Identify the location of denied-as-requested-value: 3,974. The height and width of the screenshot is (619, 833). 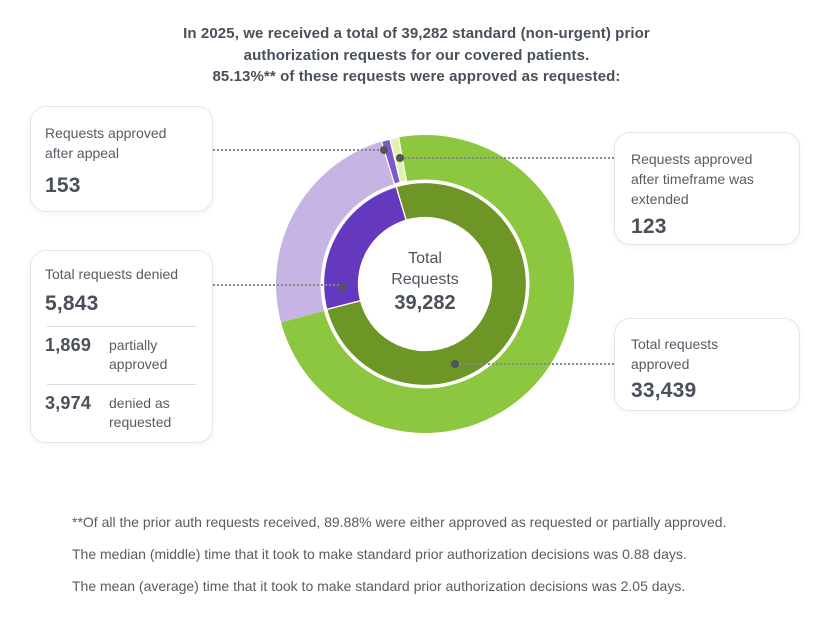
(68, 403).